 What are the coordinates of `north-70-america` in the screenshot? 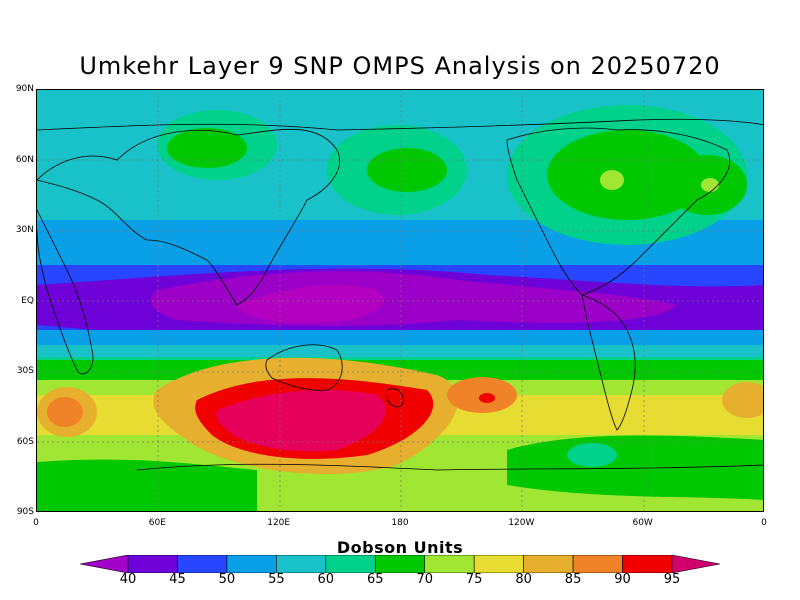 It's located at (627, 175).